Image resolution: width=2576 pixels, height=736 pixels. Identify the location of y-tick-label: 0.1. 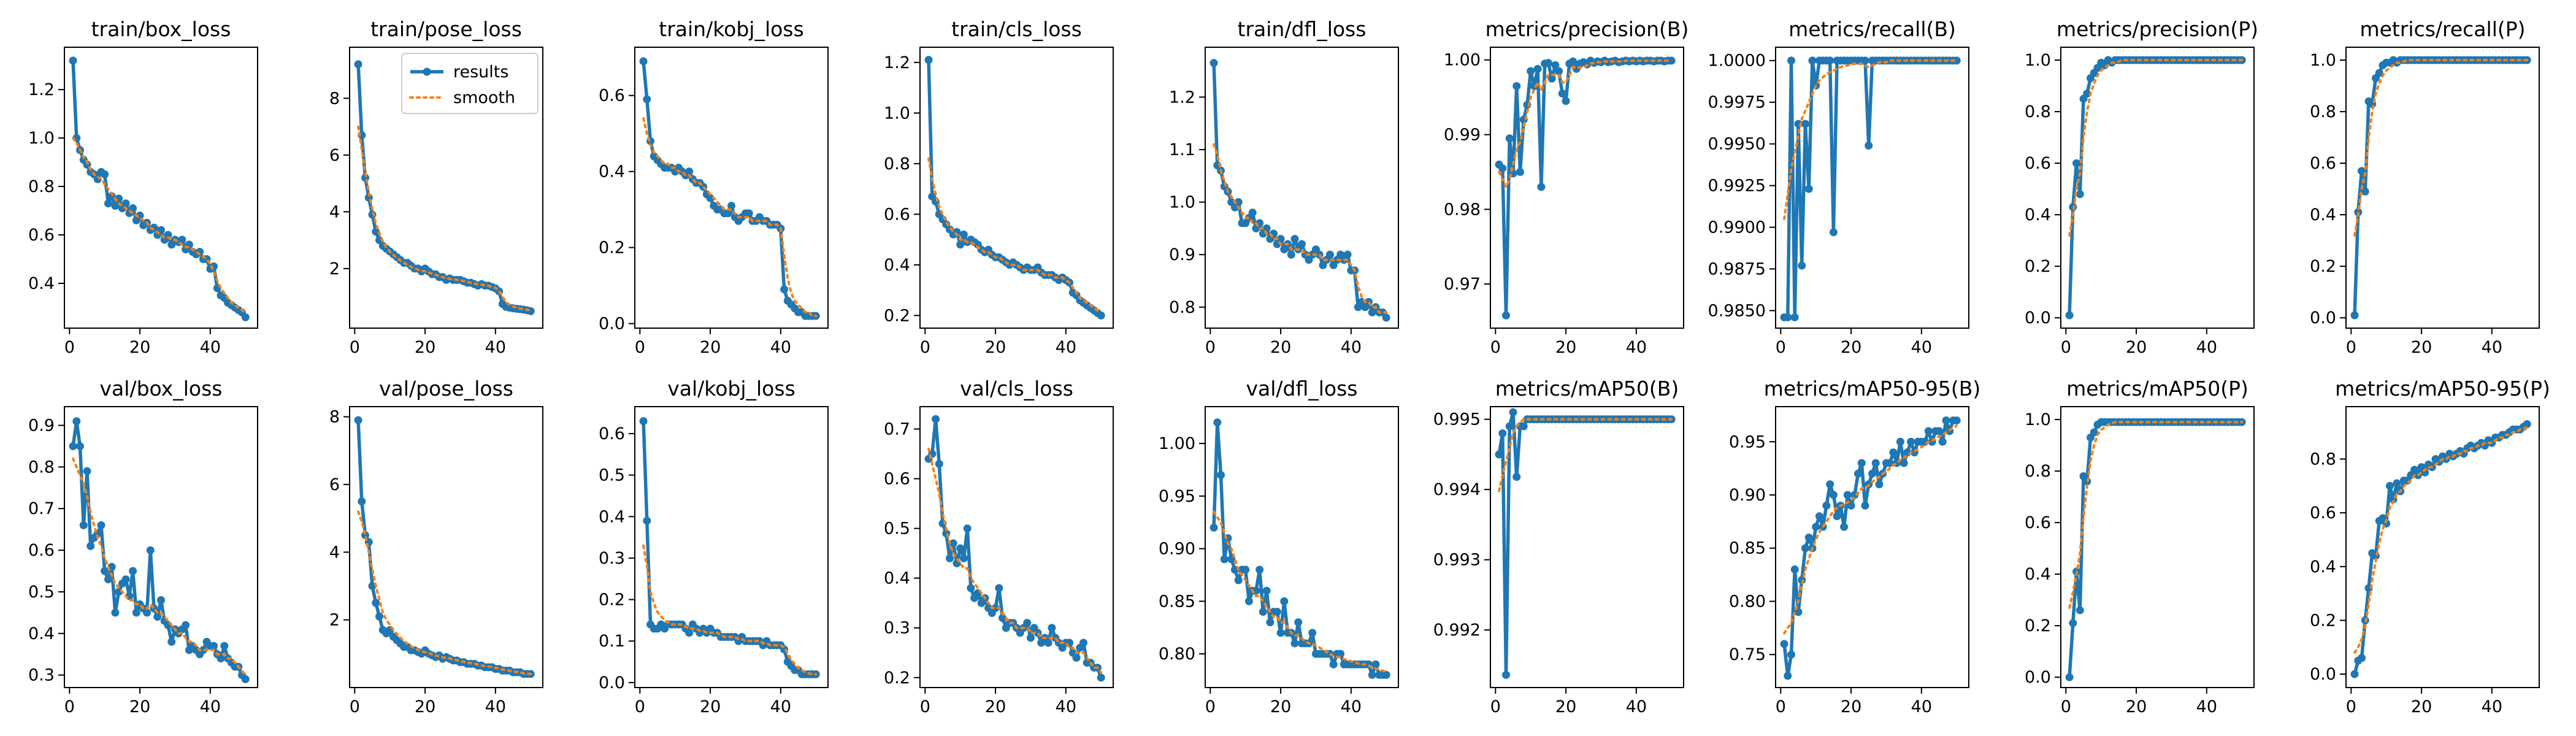
(612, 641).